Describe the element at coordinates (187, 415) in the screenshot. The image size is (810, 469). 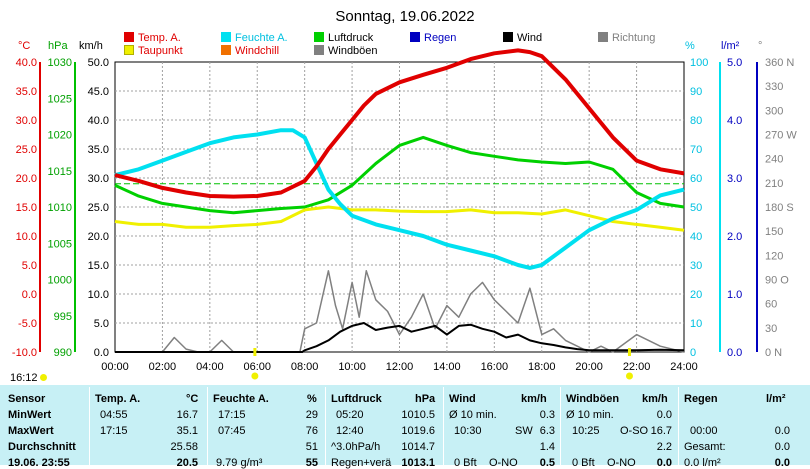
I see `temp-min-value: 16.7` at that location.